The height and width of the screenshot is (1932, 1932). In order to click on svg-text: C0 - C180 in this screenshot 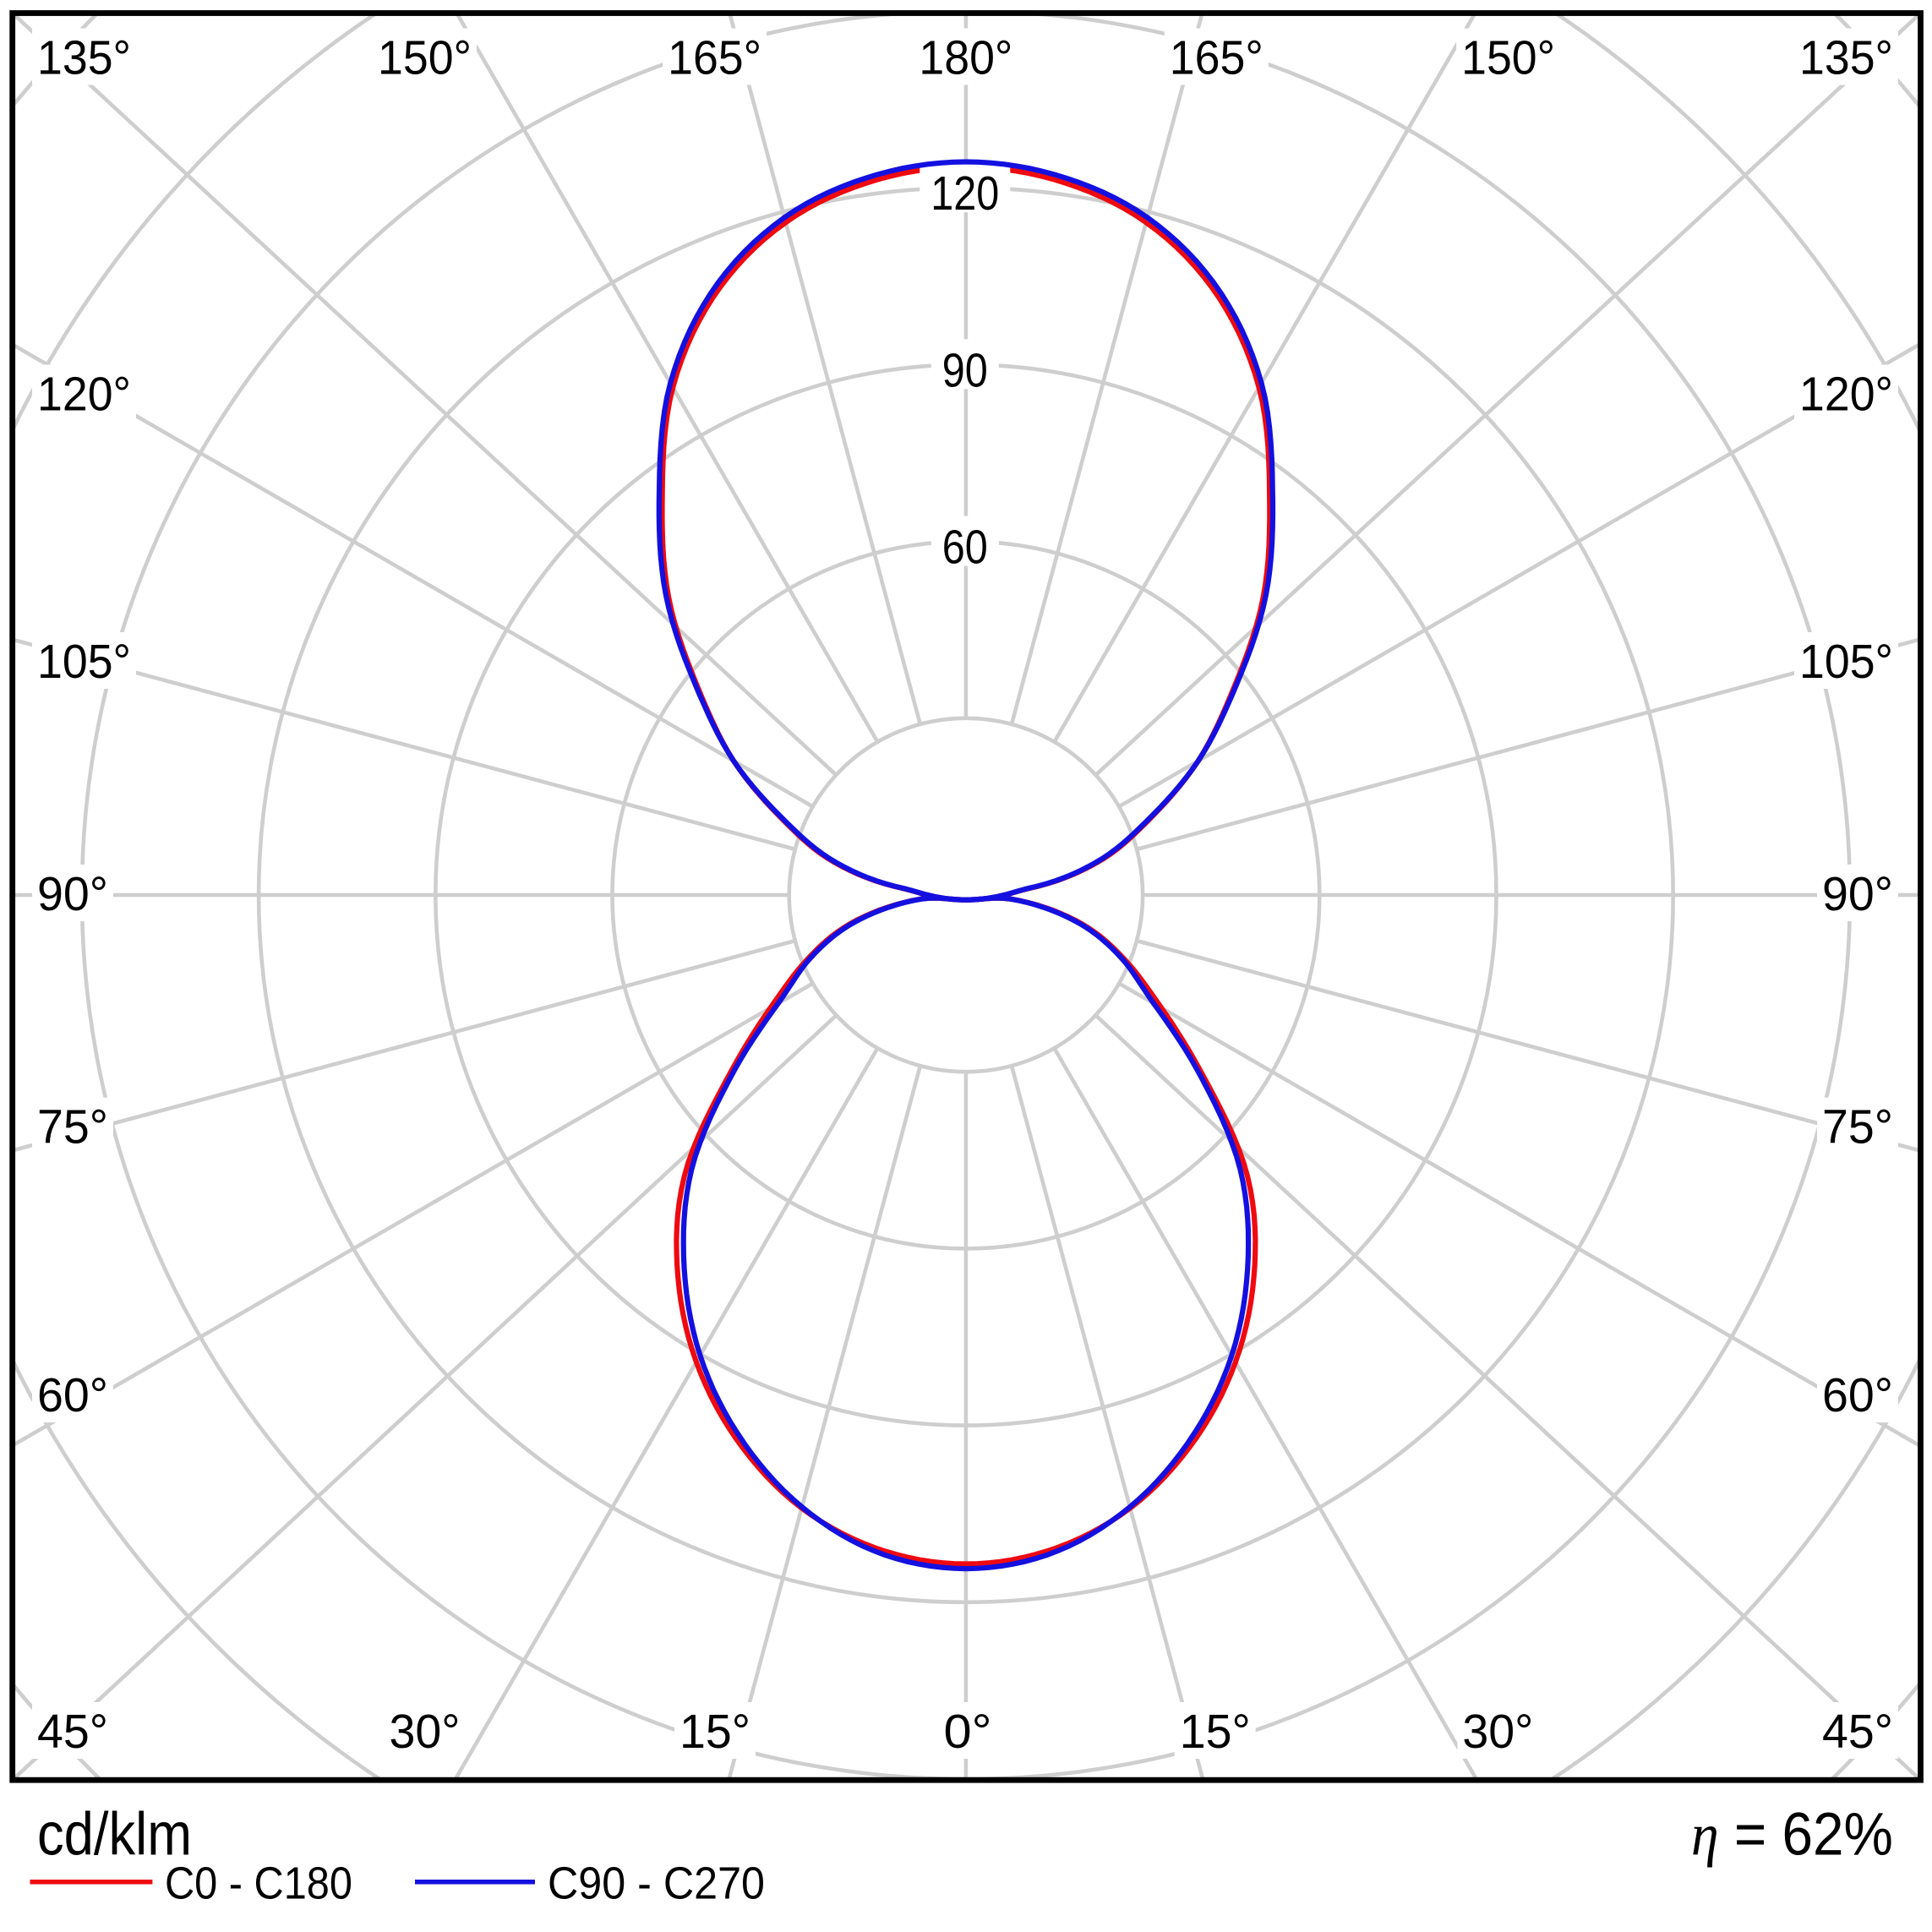, I will do `click(258, 1883)`.